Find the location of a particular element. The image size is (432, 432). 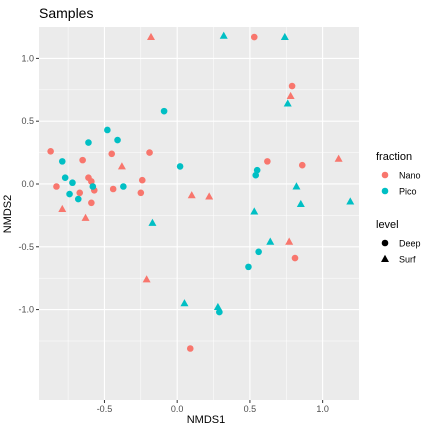

legend-label: Pico is located at coordinates (408, 192).